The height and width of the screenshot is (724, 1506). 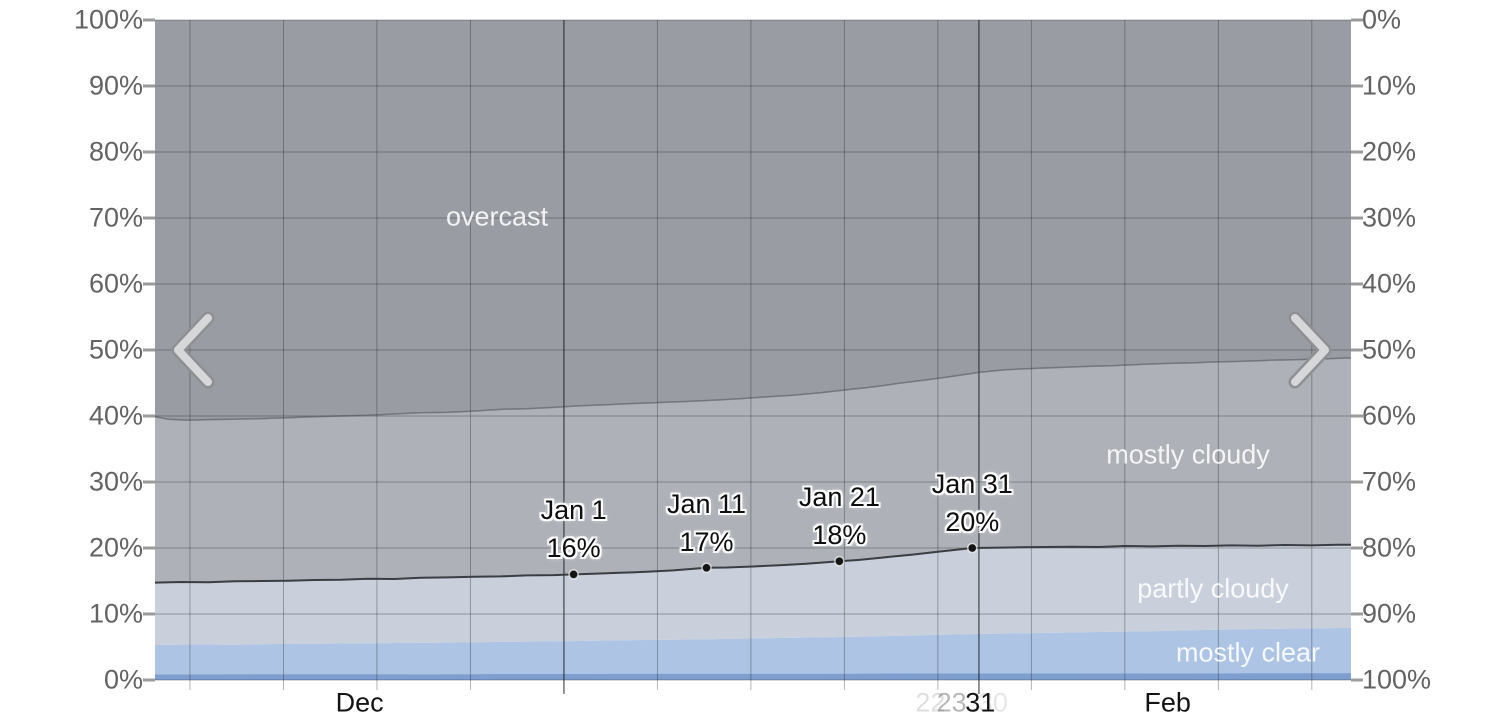 I want to click on band-area-clear, so click(x=753, y=676).